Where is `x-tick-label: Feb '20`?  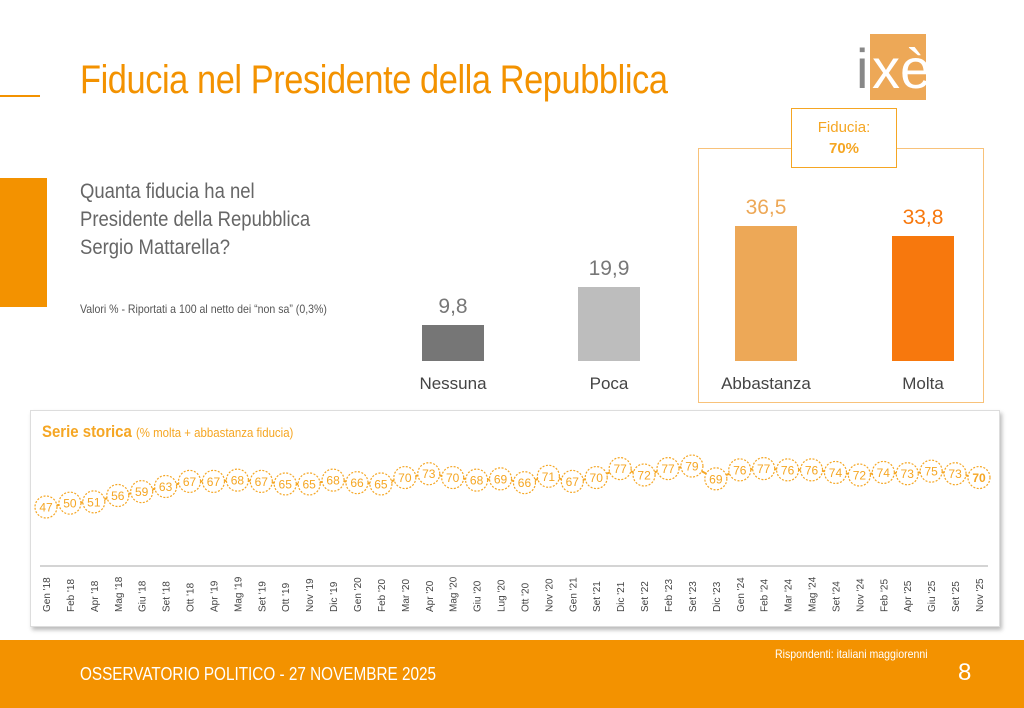 x-tick-label: Feb '20 is located at coordinates (382, 595).